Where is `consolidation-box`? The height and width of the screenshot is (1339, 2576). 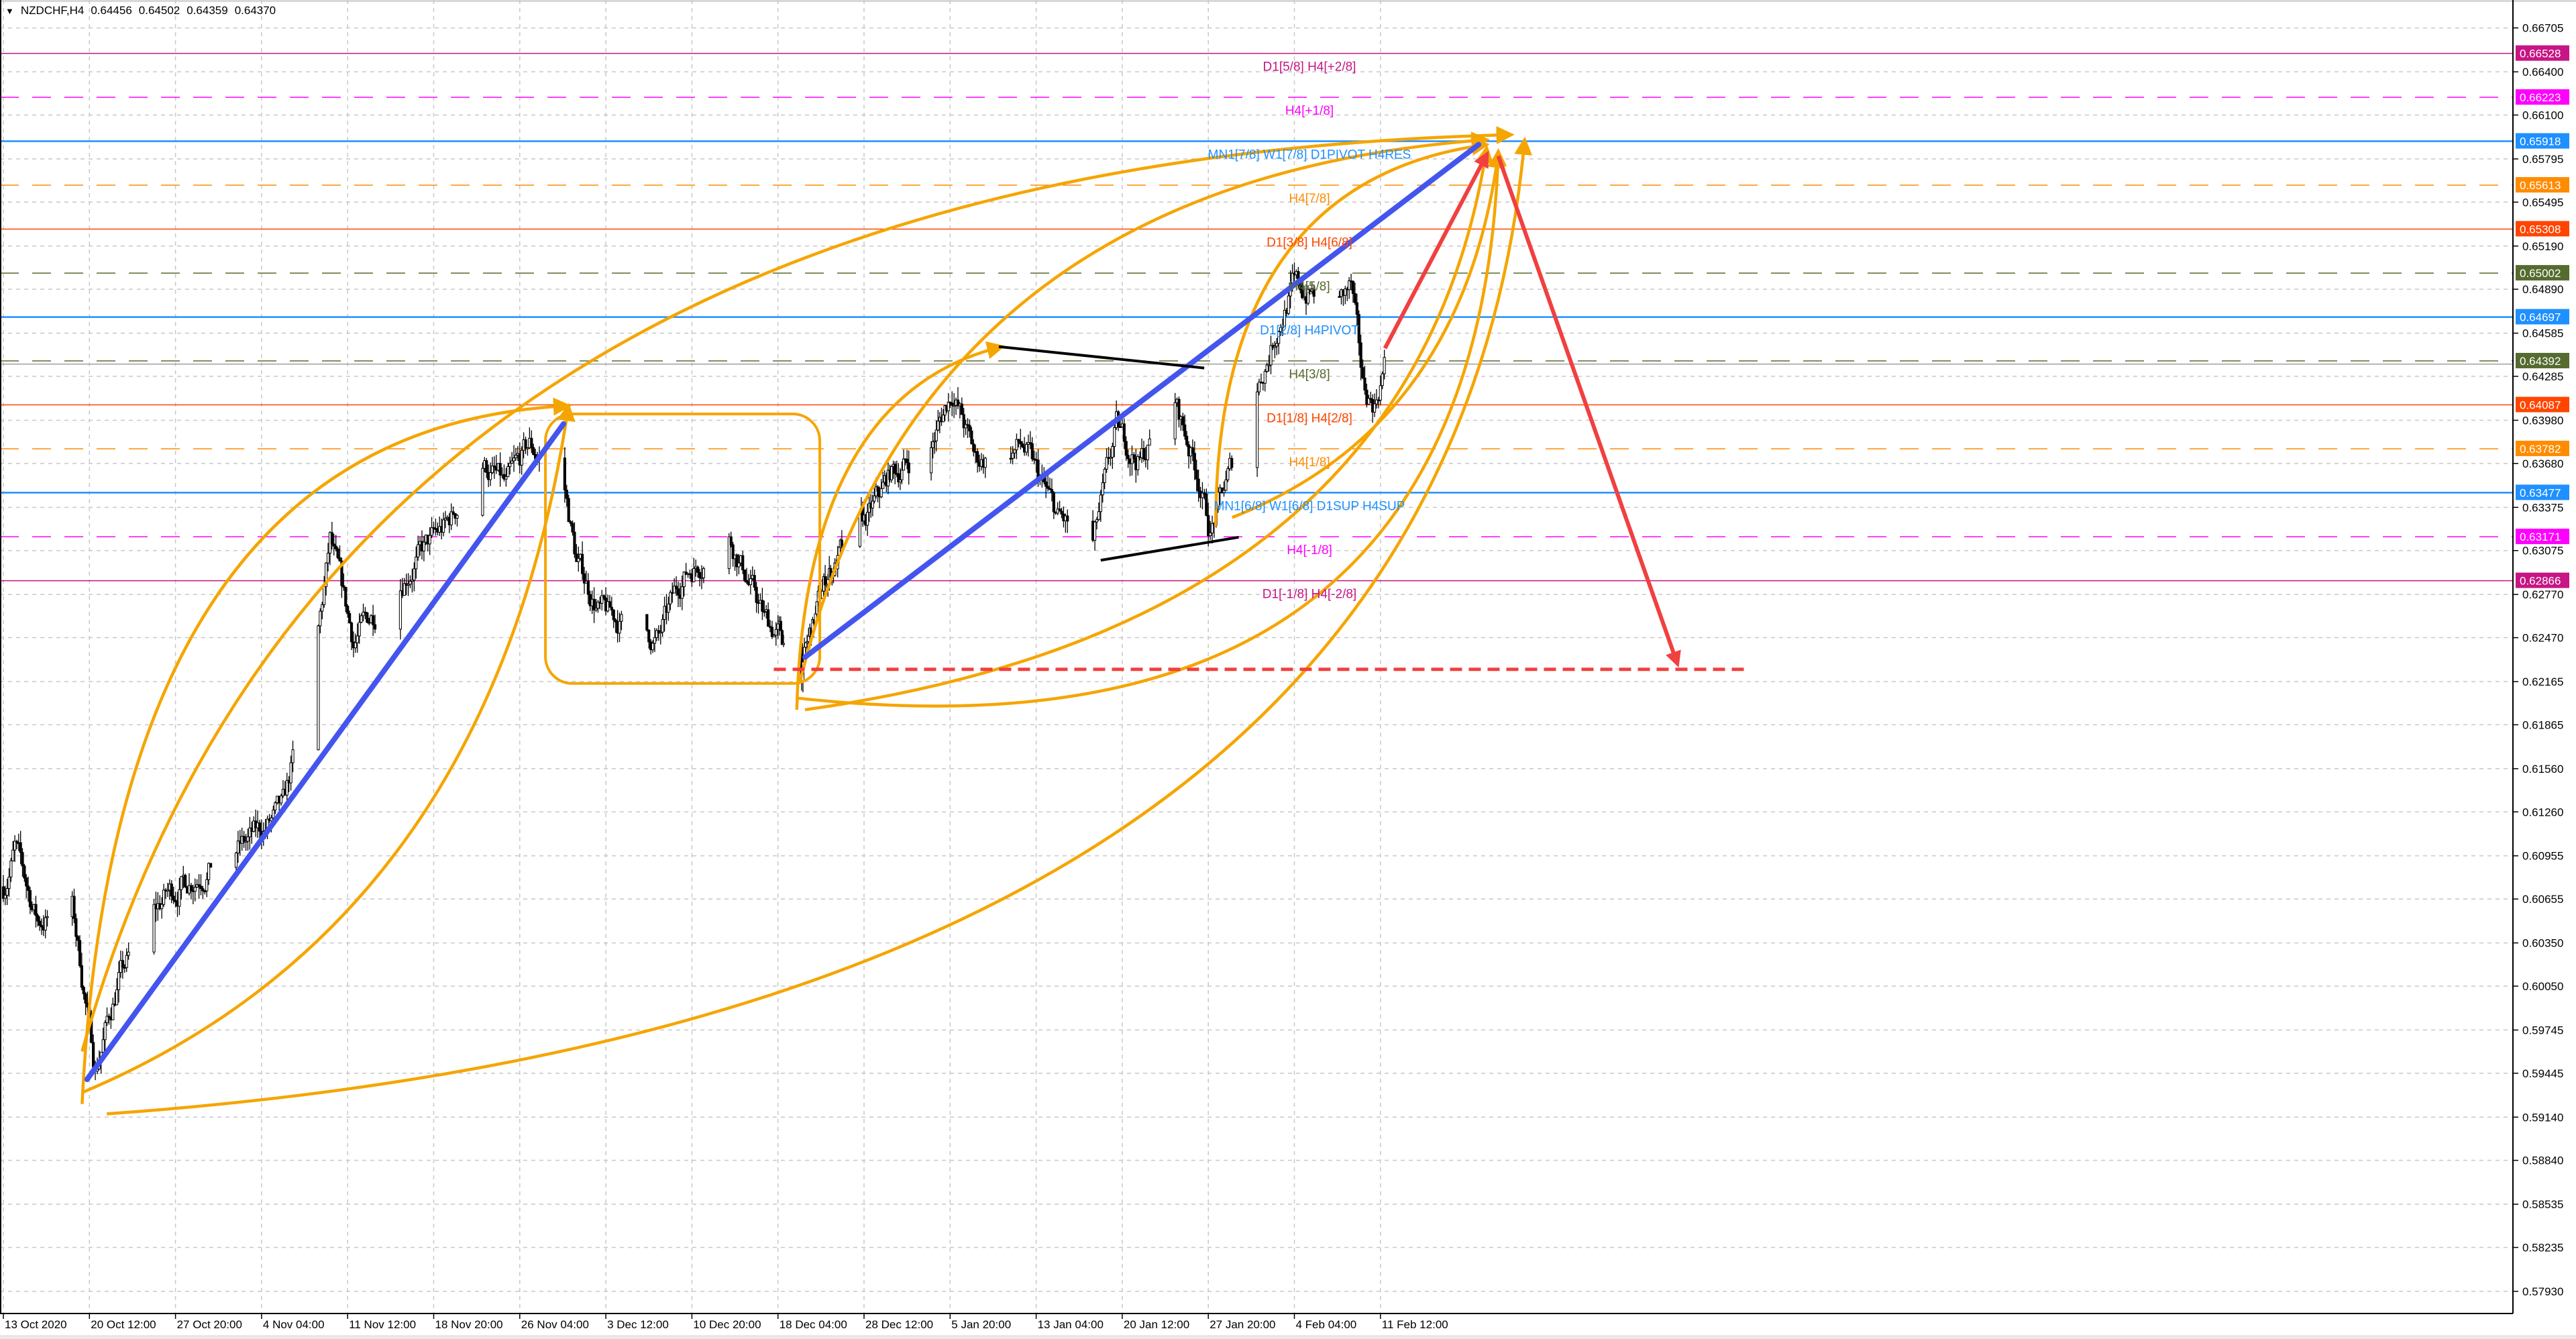 consolidation-box is located at coordinates (683, 549).